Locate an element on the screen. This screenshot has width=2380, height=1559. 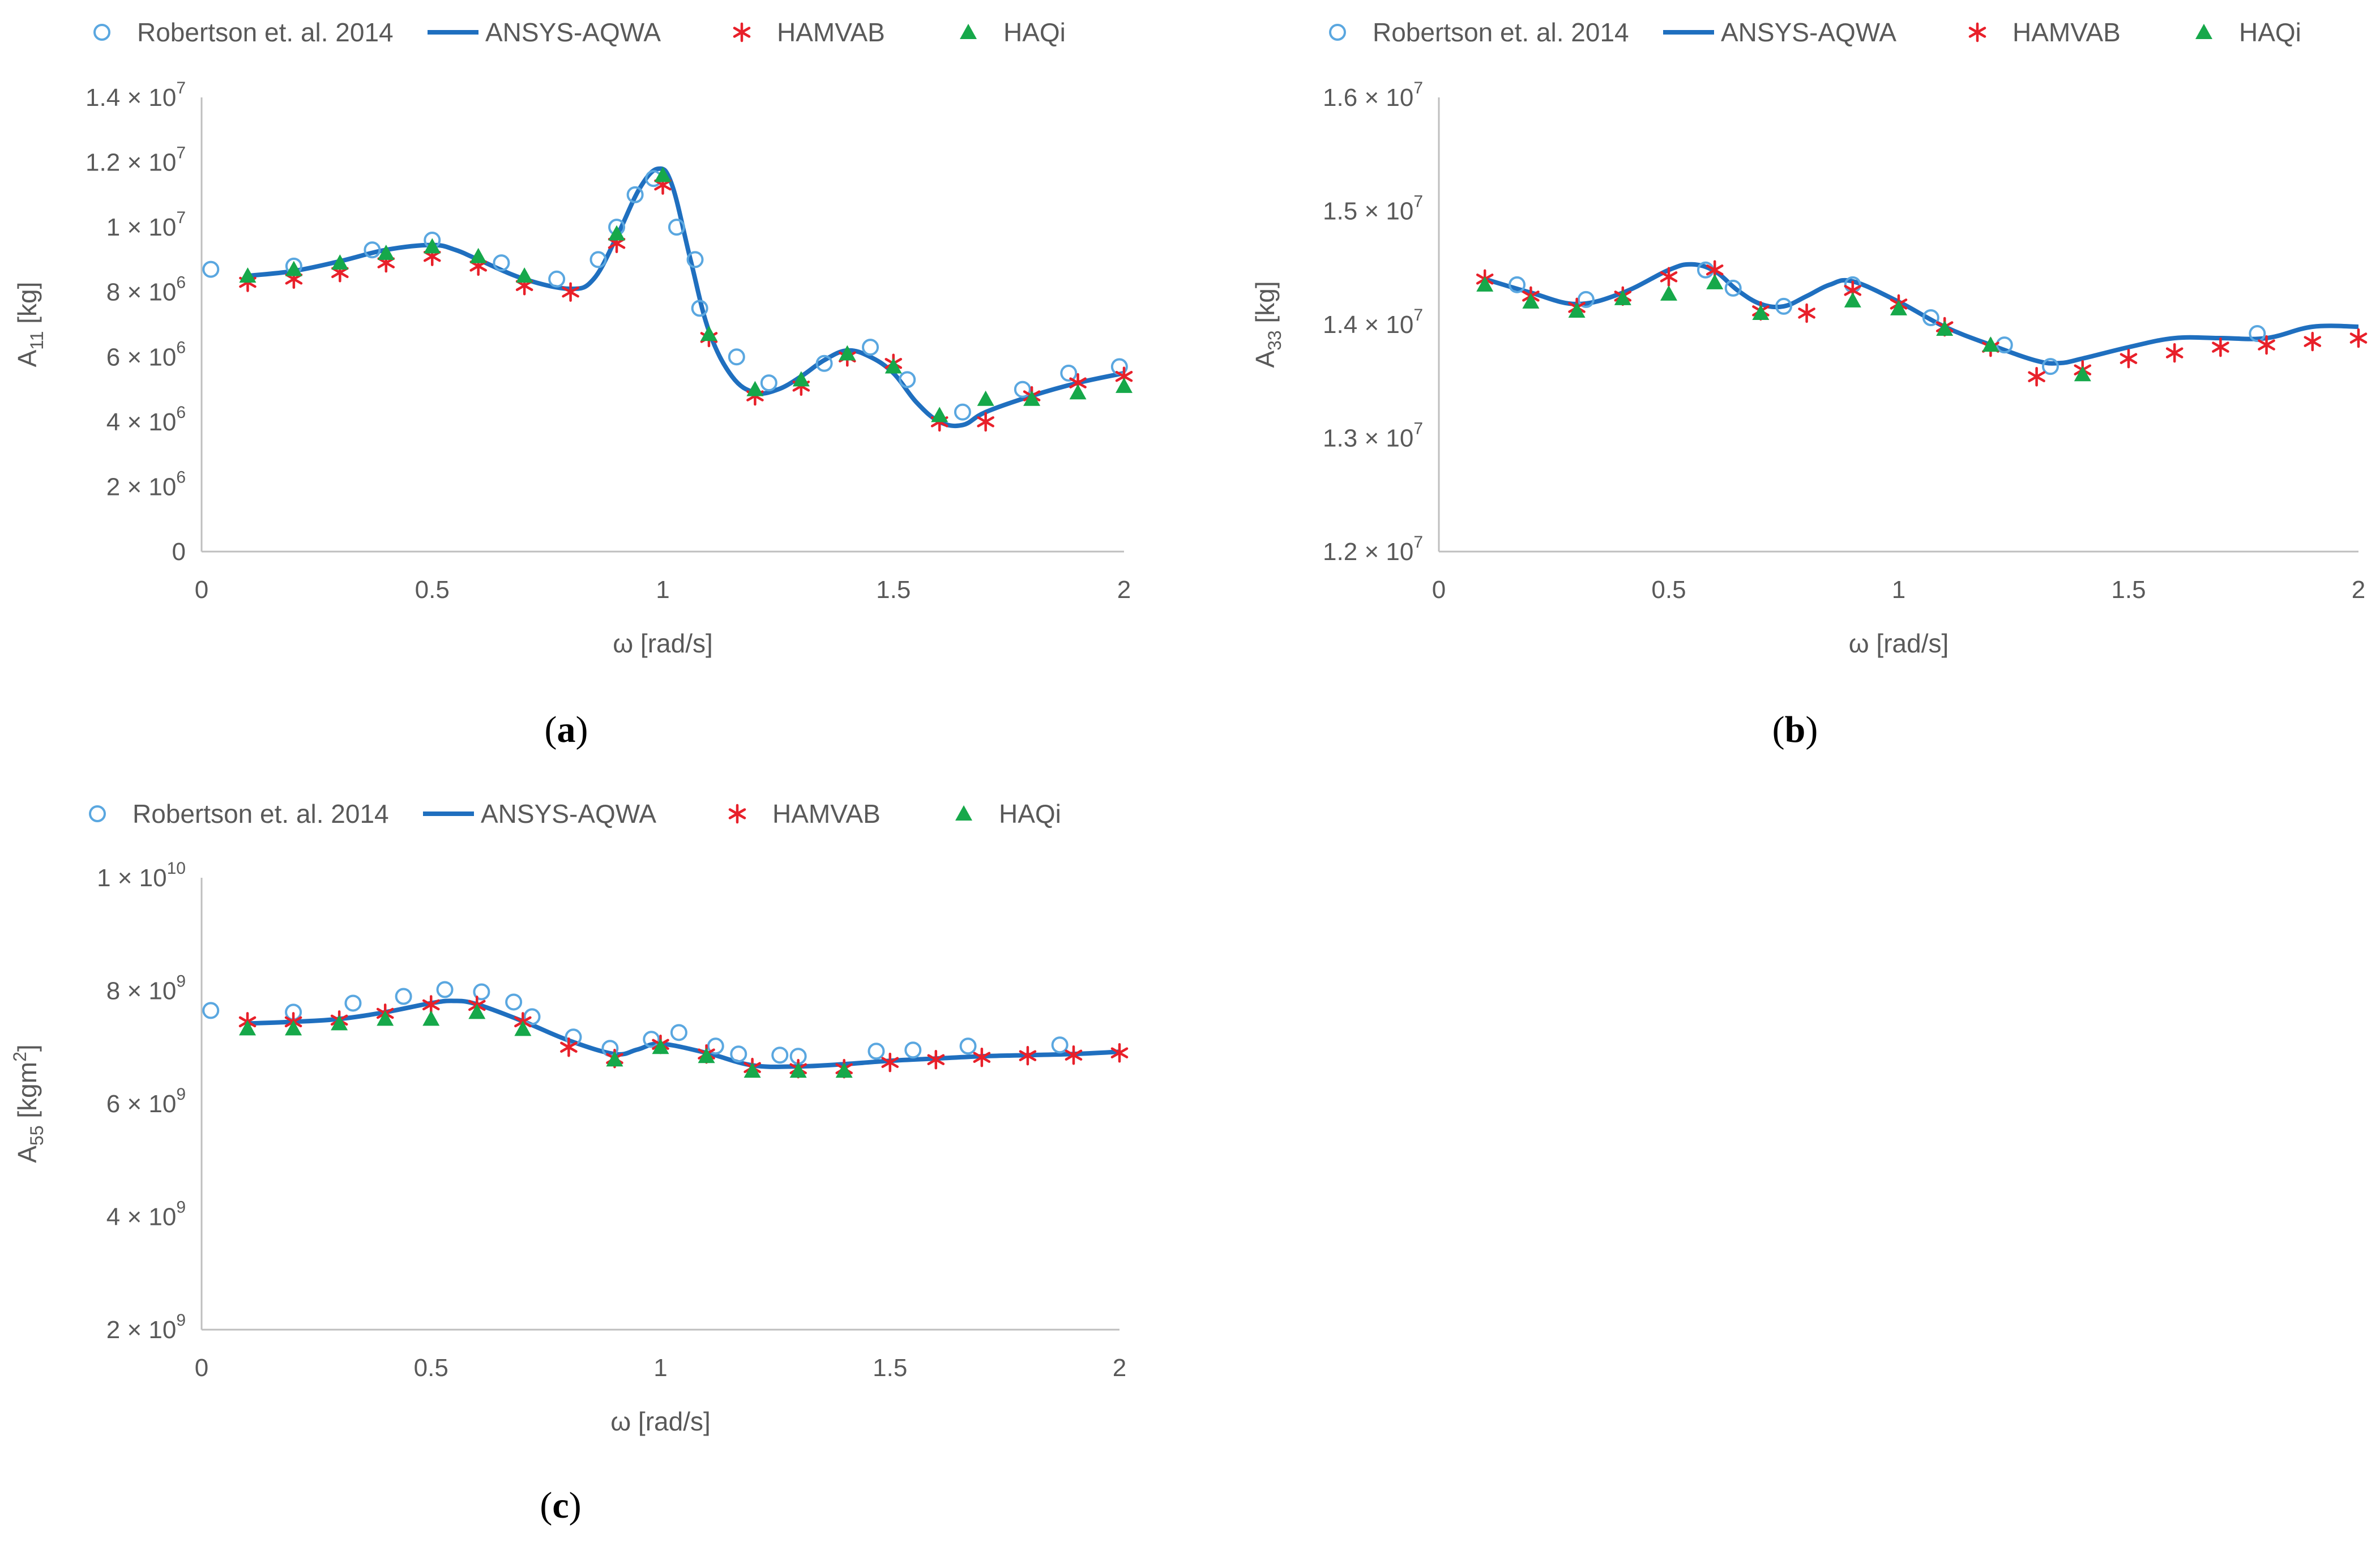
panel-label: (a) is located at coordinates (566, 729).